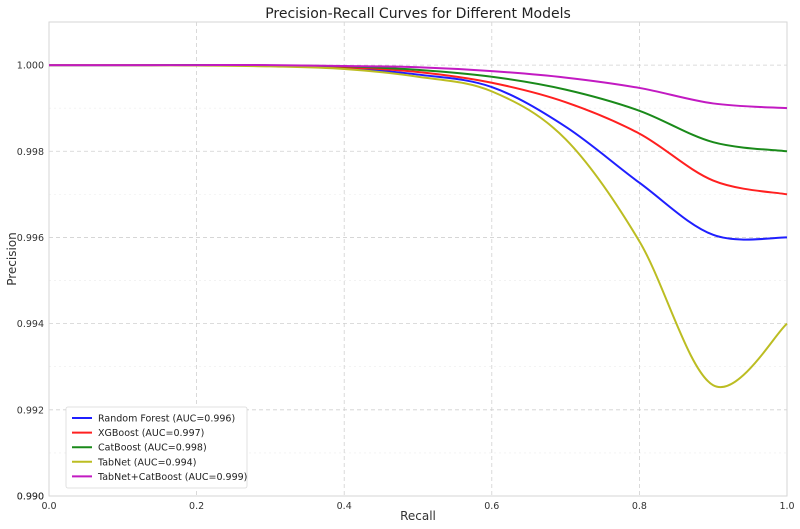 The height and width of the screenshot is (529, 800). What do you see at coordinates (30, 324) in the screenshot?
I see `y-tick-label: 0.994` at bounding box center [30, 324].